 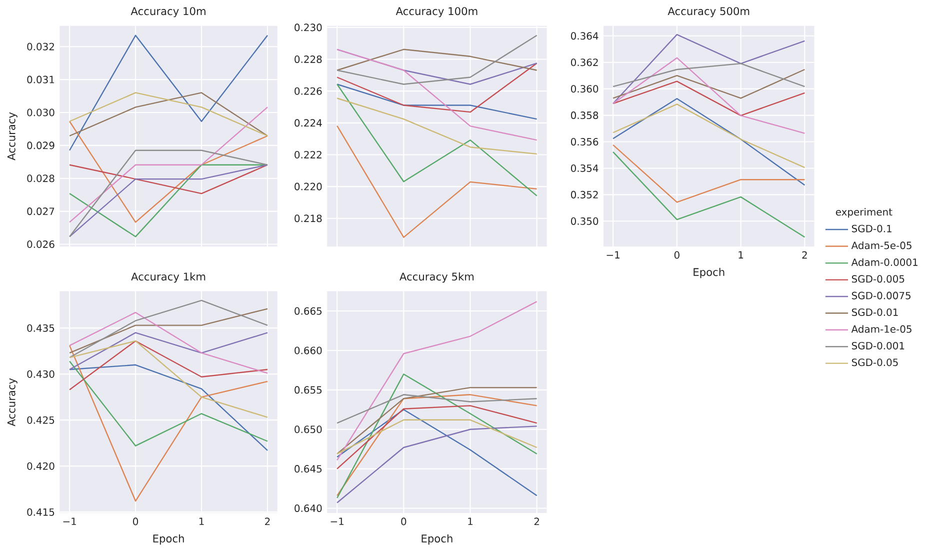 What do you see at coordinates (40, 178) in the screenshot?
I see `y-tick-label: 0.028` at bounding box center [40, 178].